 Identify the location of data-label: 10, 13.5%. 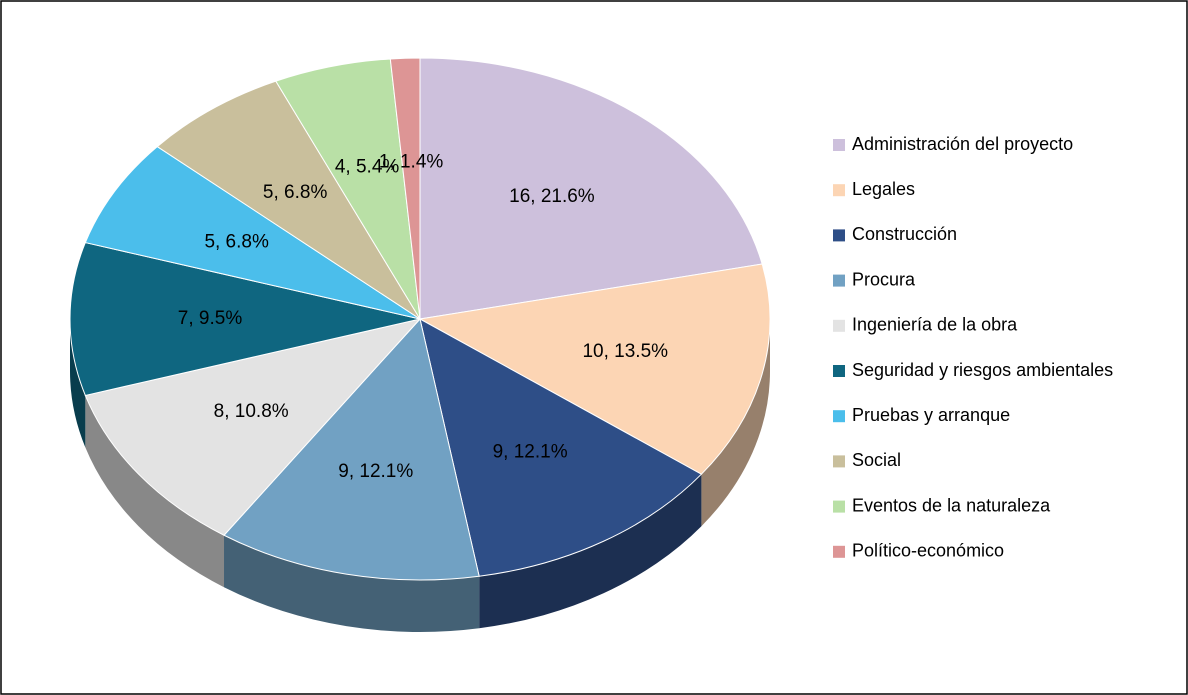
(625, 351).